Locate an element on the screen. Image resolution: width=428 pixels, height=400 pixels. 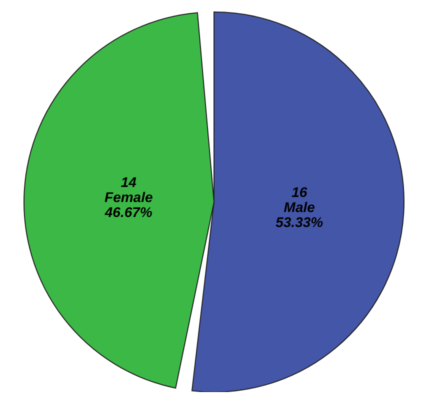
slice-label: Female is located at coordinates (128, 197).